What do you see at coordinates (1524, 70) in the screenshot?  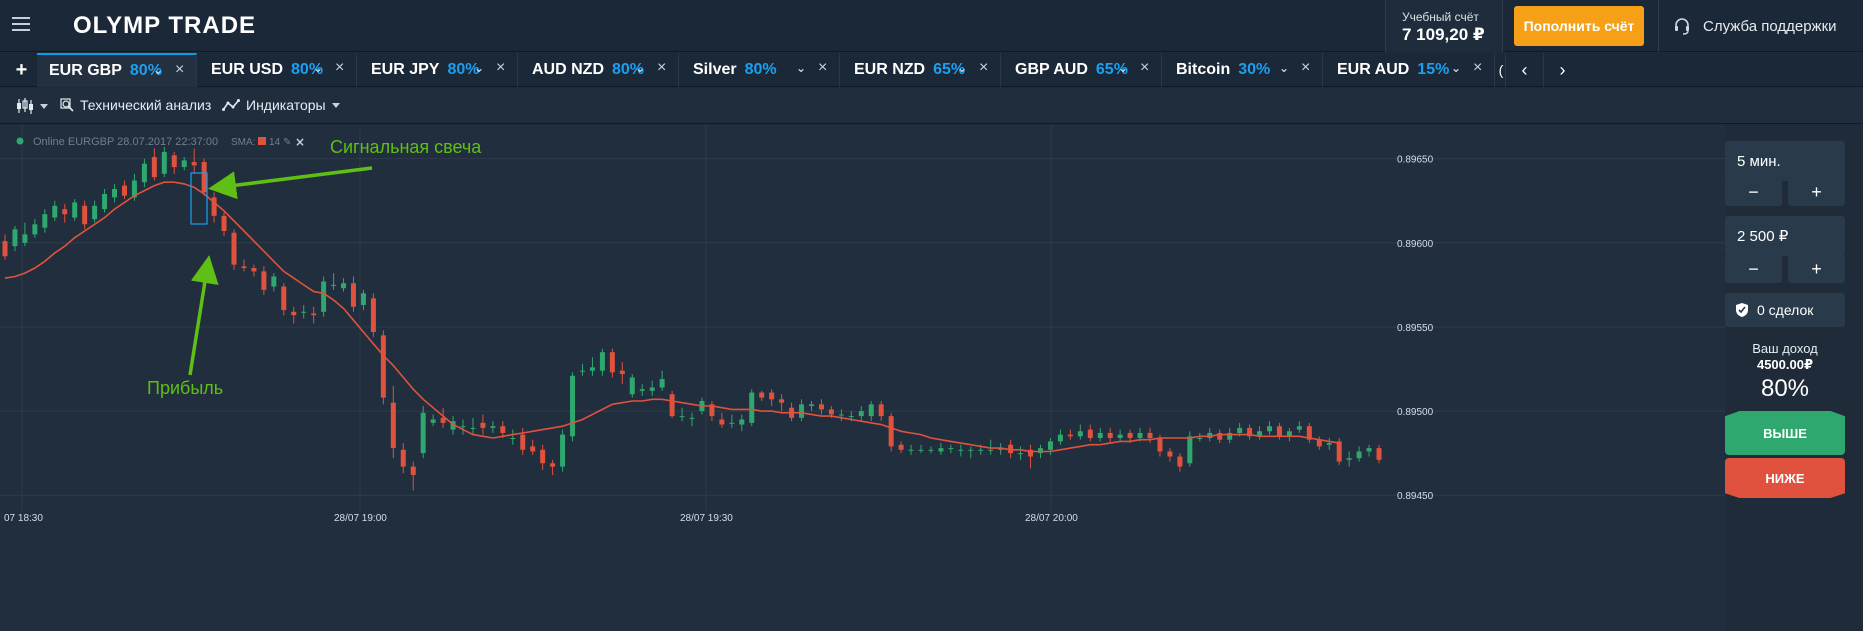 I see `tabs-scroll-left-button: ‹` at bounding box center [1524, 70].